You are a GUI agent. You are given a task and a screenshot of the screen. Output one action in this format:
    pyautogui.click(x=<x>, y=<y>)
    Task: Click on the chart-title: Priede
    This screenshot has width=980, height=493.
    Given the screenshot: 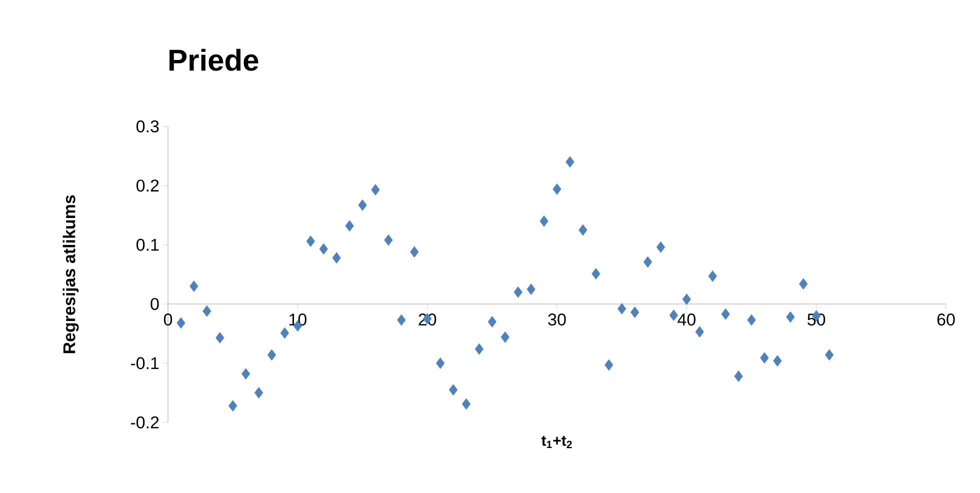 What is the action you would take?
    pyautogui.click(x=214, y=59)
    